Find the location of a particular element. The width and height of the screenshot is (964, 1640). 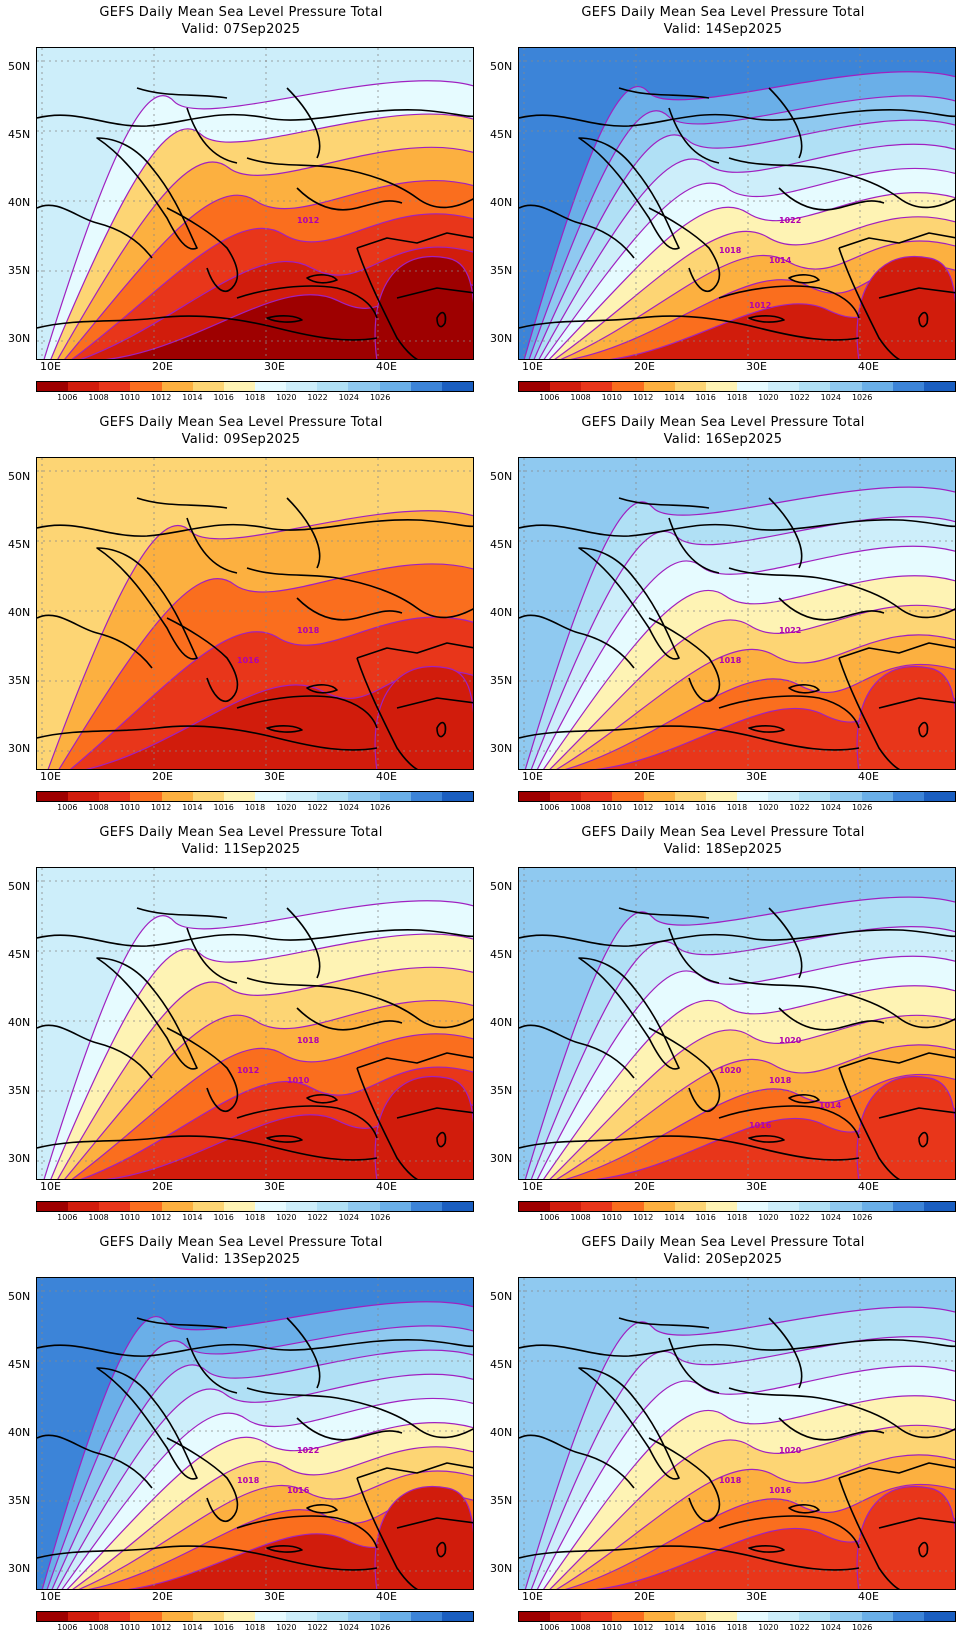

colorbar-tick-label: 1018 is located at coordinates (255, 397).